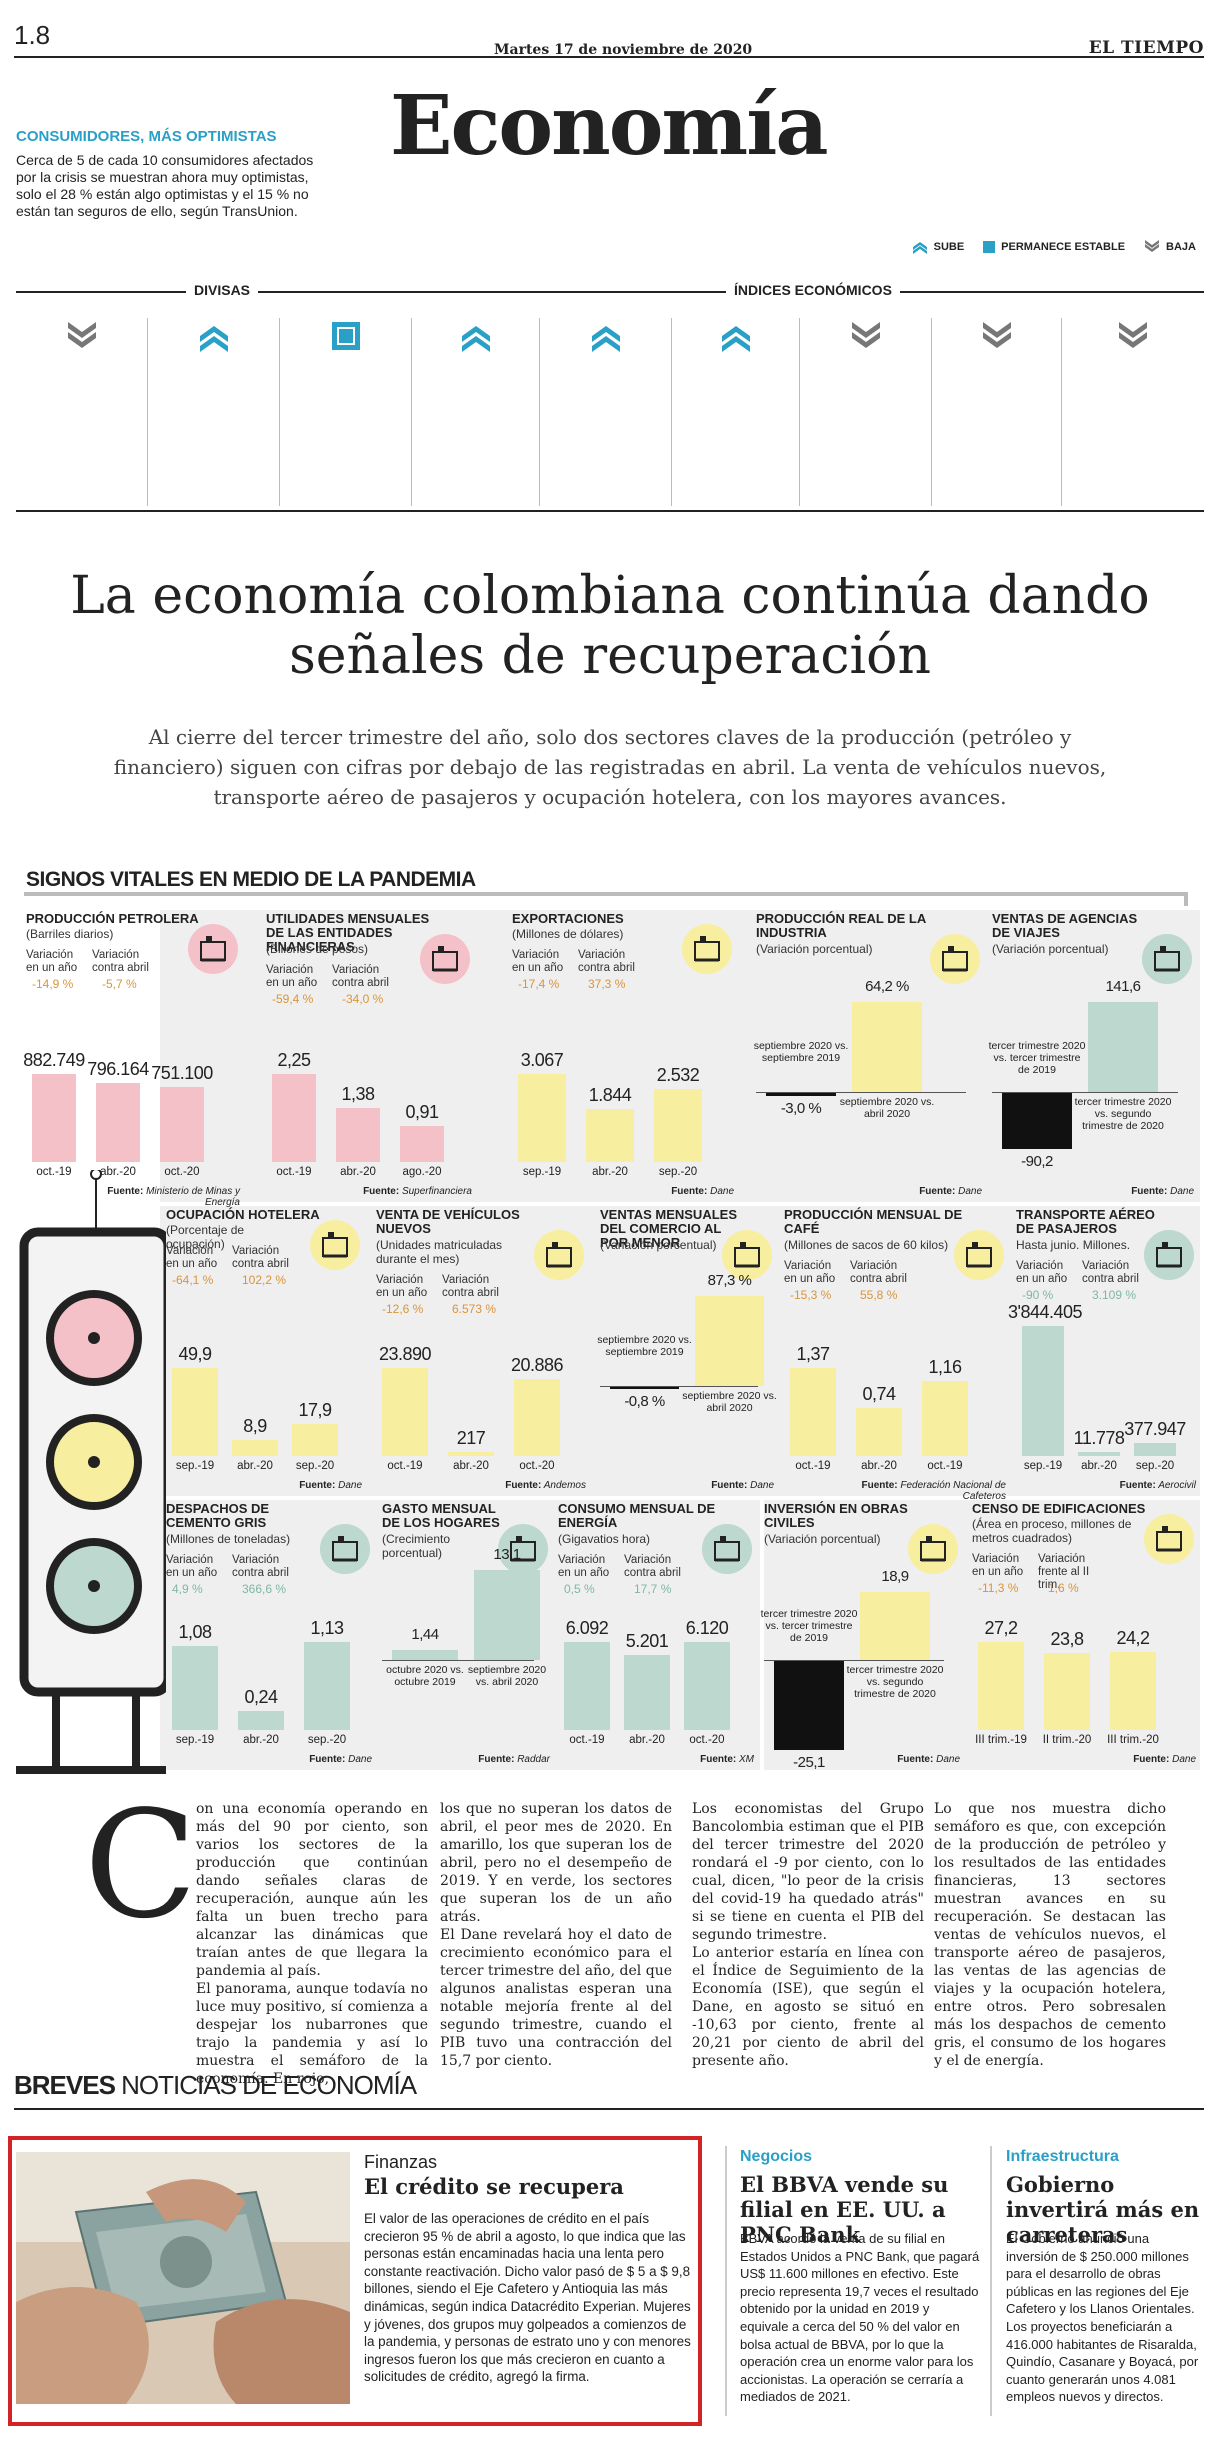 Image resolution: width=1218 pixels, height=2450 pixels. What do you see at coordinates (182, 1124) in the screenshot?
I see `chart-1-bar` at bounding box center [182, 1124].